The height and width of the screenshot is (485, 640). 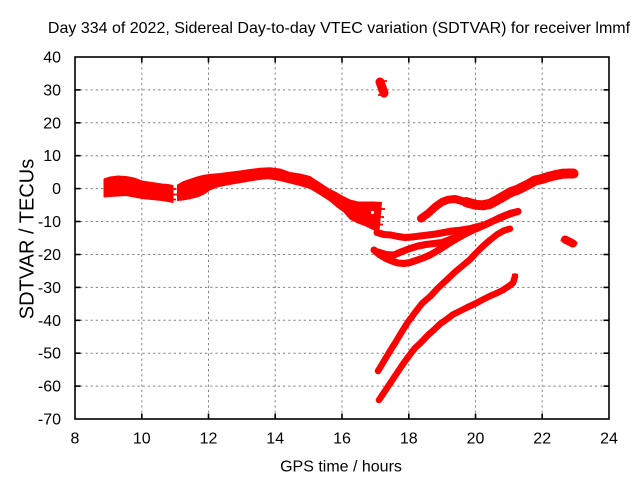 I want to click on svg-text: -20, so click(x=49, y=255).